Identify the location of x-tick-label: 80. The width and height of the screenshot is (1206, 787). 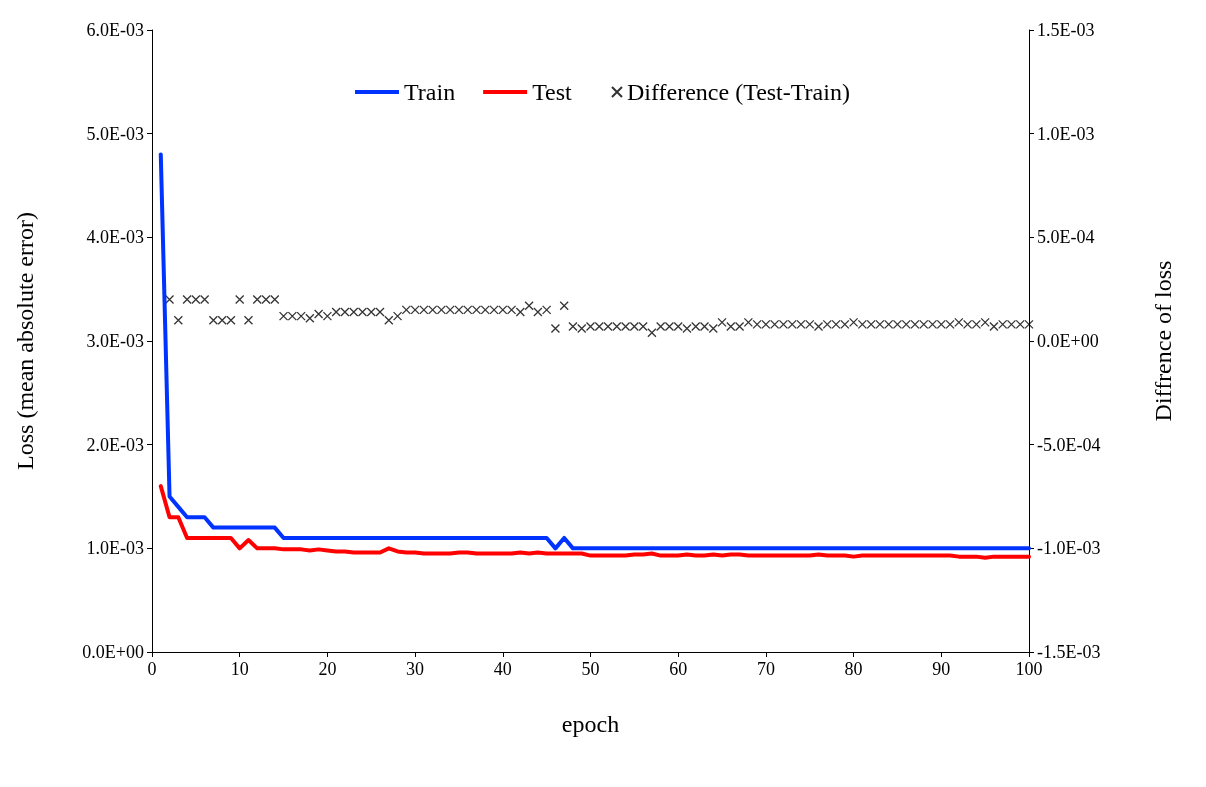
(853, 669).